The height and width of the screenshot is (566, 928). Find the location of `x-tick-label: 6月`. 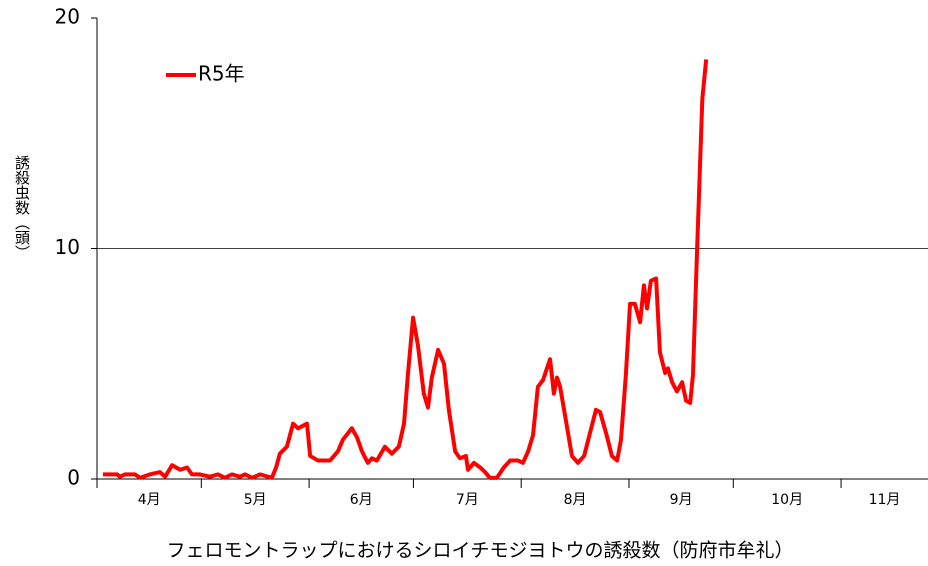

x-tick-label: 6月 is located at coordinates (361, 500).